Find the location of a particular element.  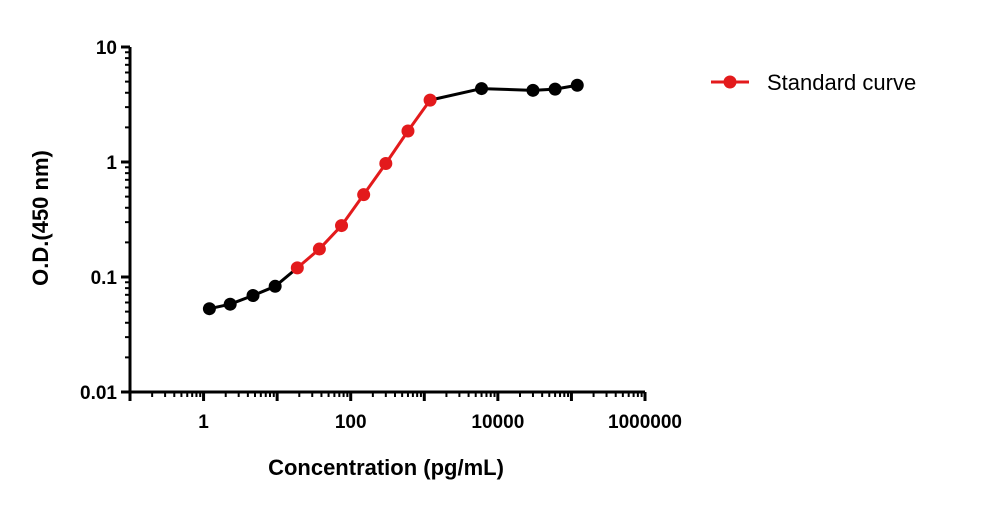

x-tick-label: 1000000 is located at coordinates (645, 422).